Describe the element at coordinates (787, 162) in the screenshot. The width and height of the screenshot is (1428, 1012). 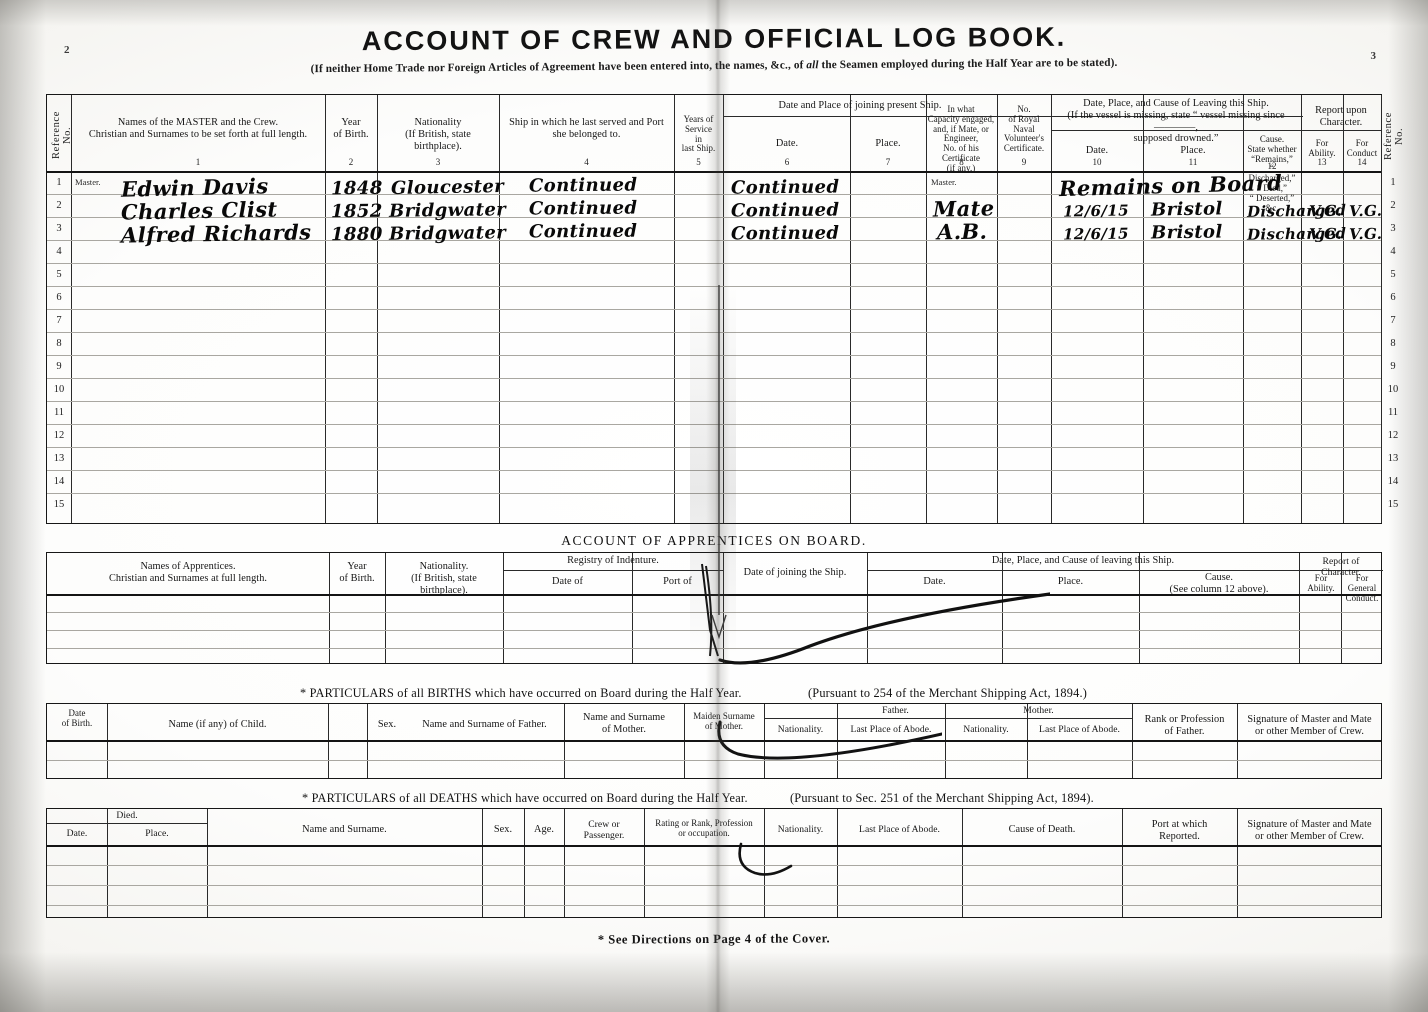
I see `crew-colnum-6: 6` at that location.